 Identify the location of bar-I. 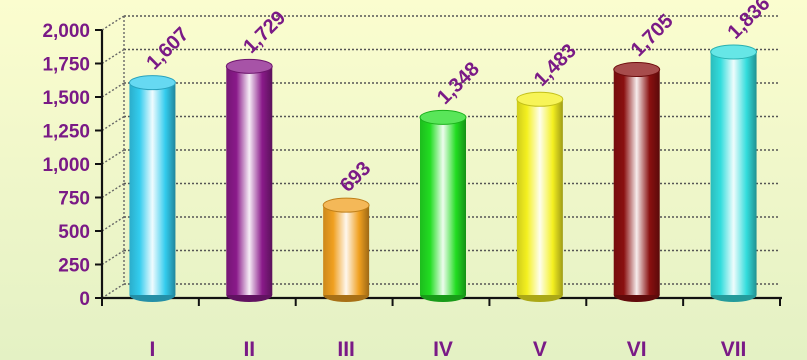
(152, 188).